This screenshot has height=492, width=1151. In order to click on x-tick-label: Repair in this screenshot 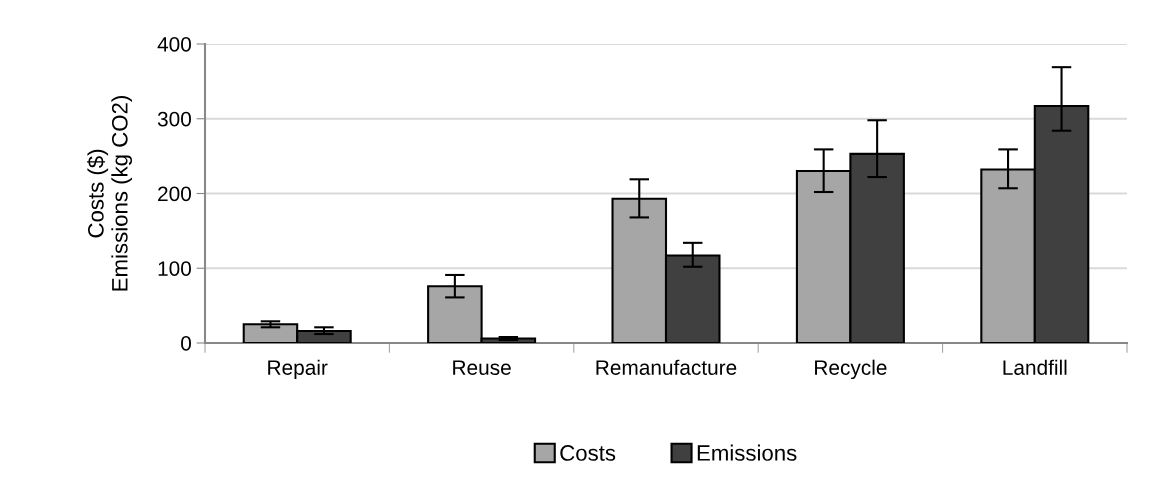, I will do `click(298, 369)`.